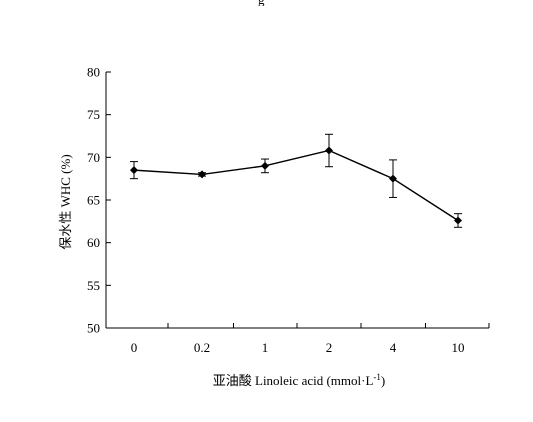 Image resolution: width=533 pixels, height=422 pixels. Describe the element at coordinates (134, 347) in the screenshot. I see `x-tick-label: 0` at that location.